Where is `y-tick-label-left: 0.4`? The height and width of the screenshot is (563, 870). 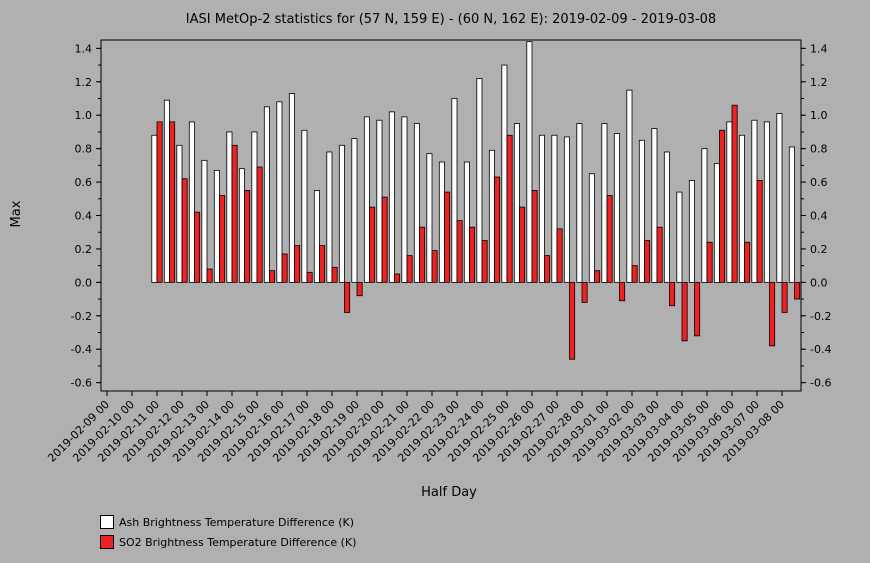 y-tick-label-left: 0.4 is located at coordinates (84, 216).